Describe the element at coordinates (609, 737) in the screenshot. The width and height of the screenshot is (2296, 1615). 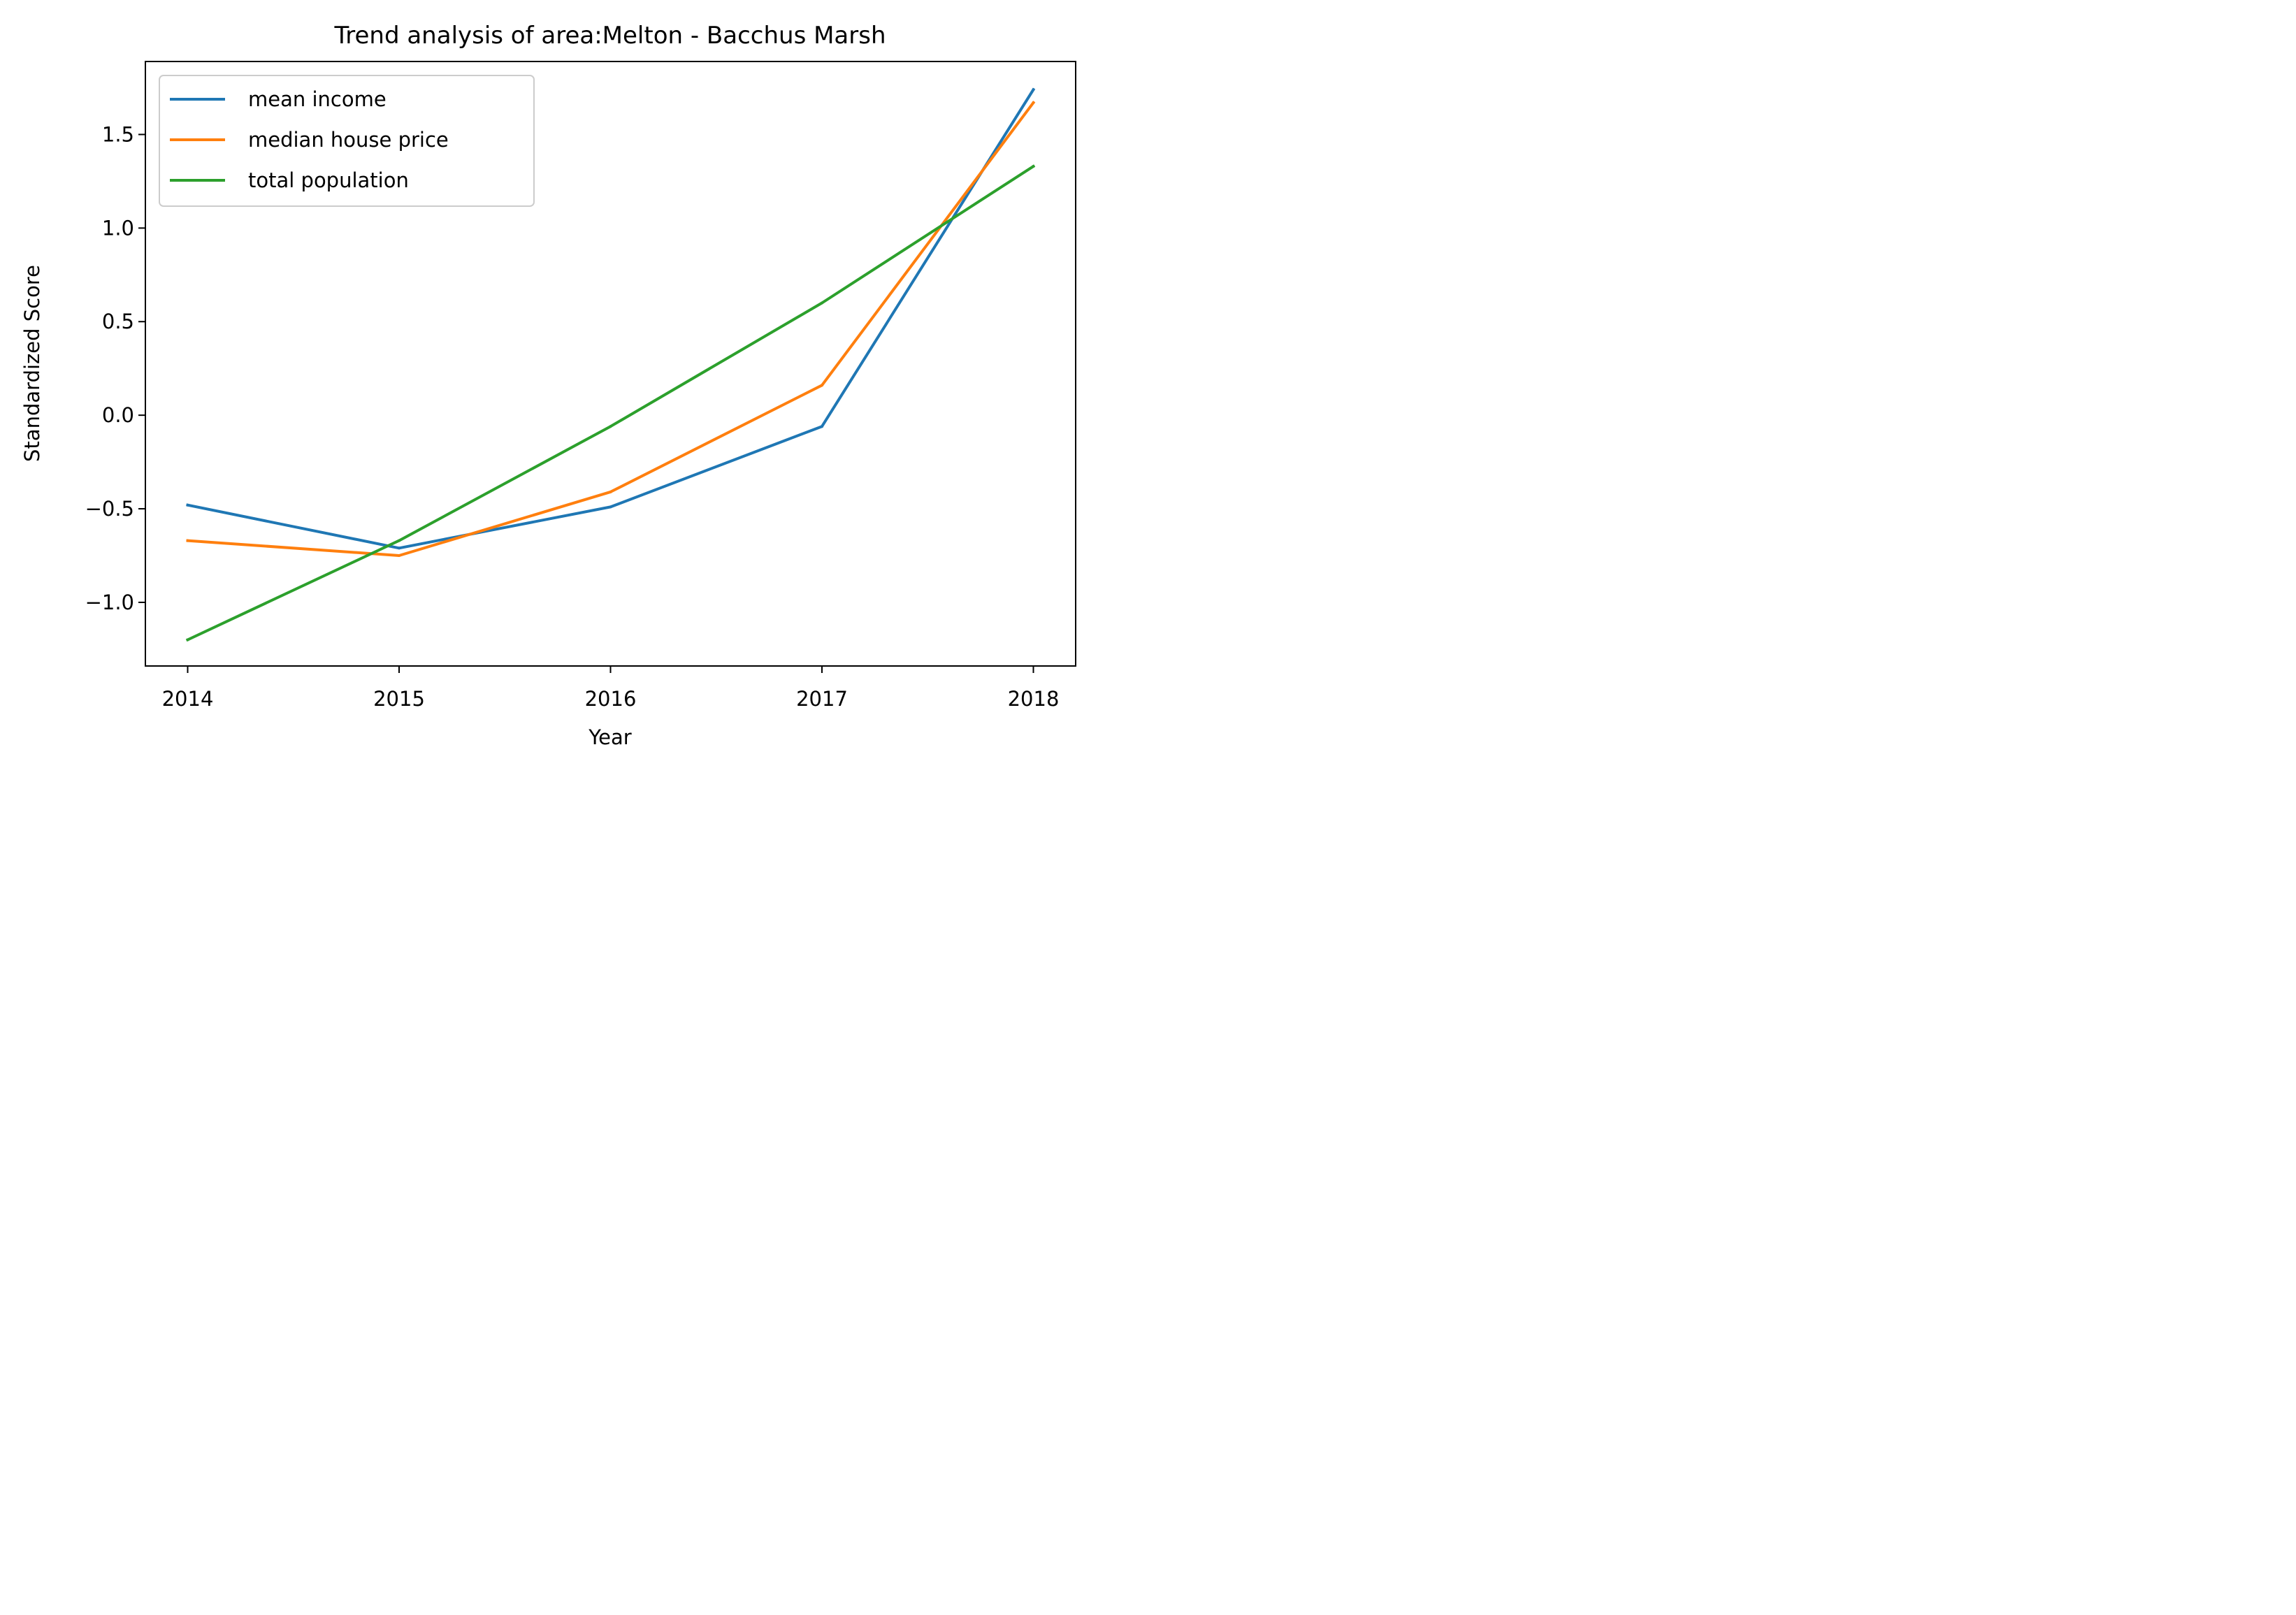
I see `x-axis-label: Year` at that location.